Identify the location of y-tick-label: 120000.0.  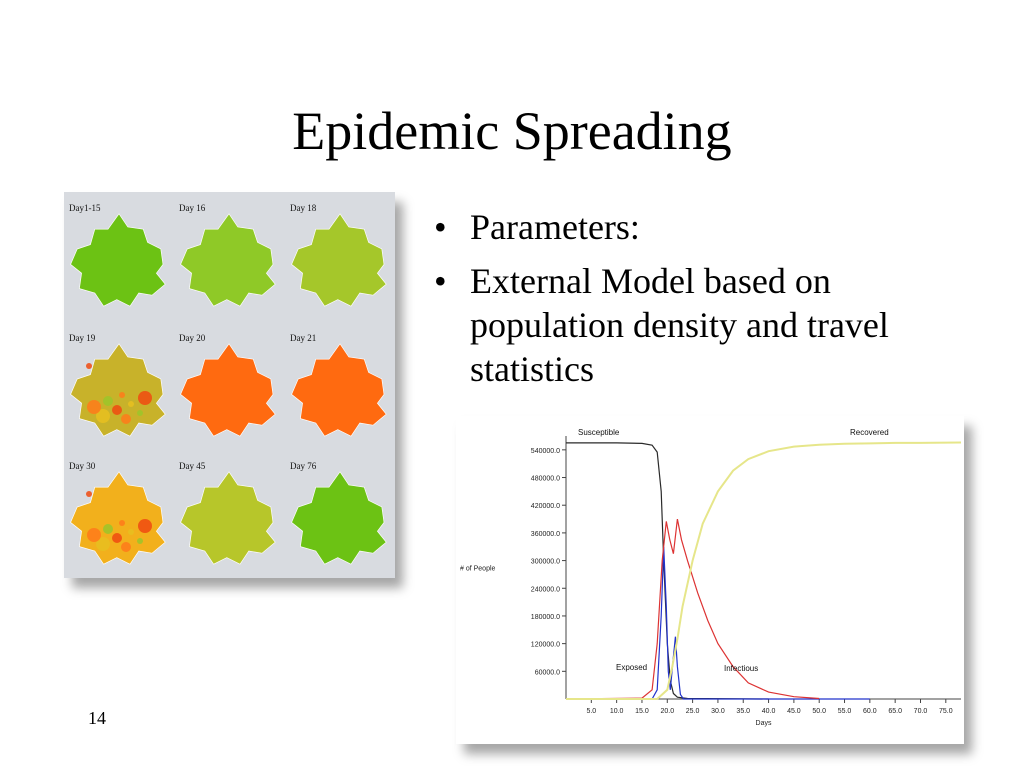
(545, 645).